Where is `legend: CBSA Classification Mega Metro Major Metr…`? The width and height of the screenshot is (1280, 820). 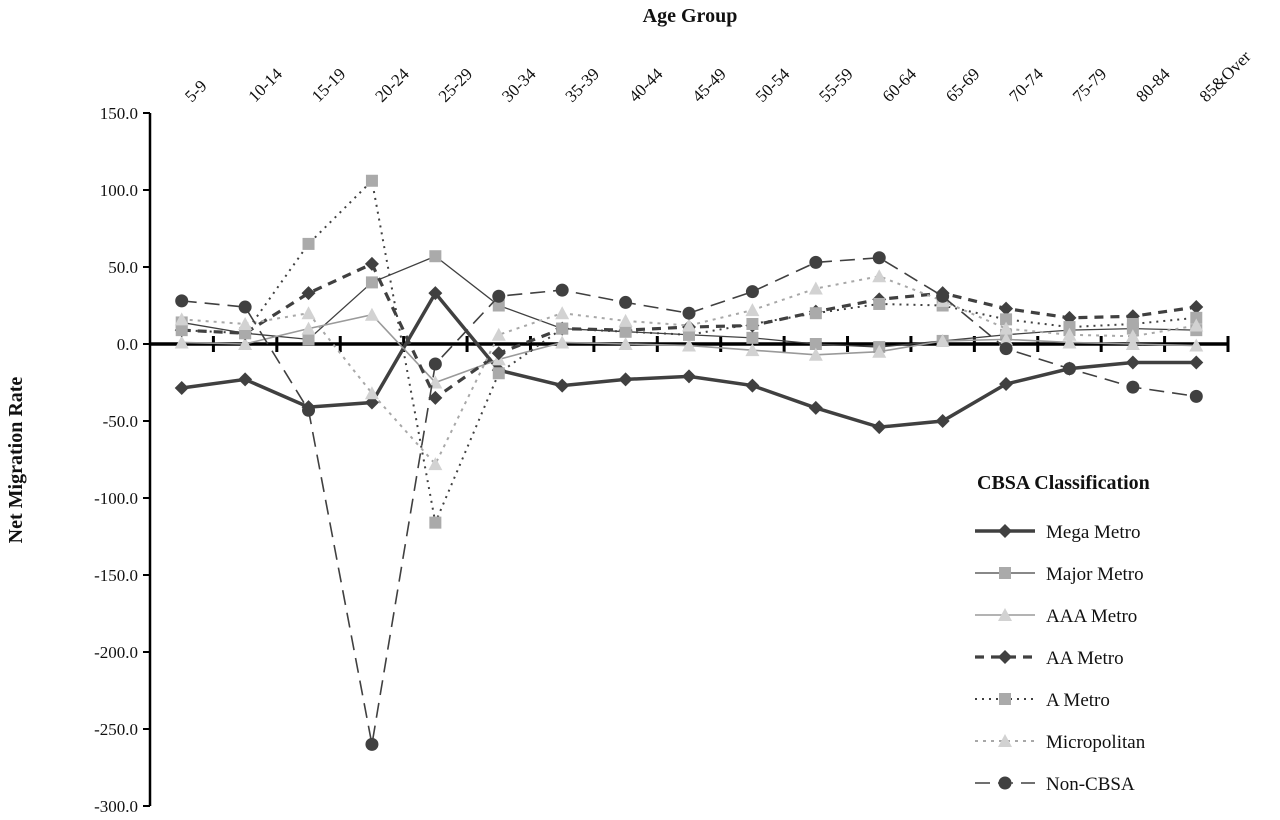 legend: CBSA Classification Mega Metro Major Metr… is located at coordinates (1062, 633).